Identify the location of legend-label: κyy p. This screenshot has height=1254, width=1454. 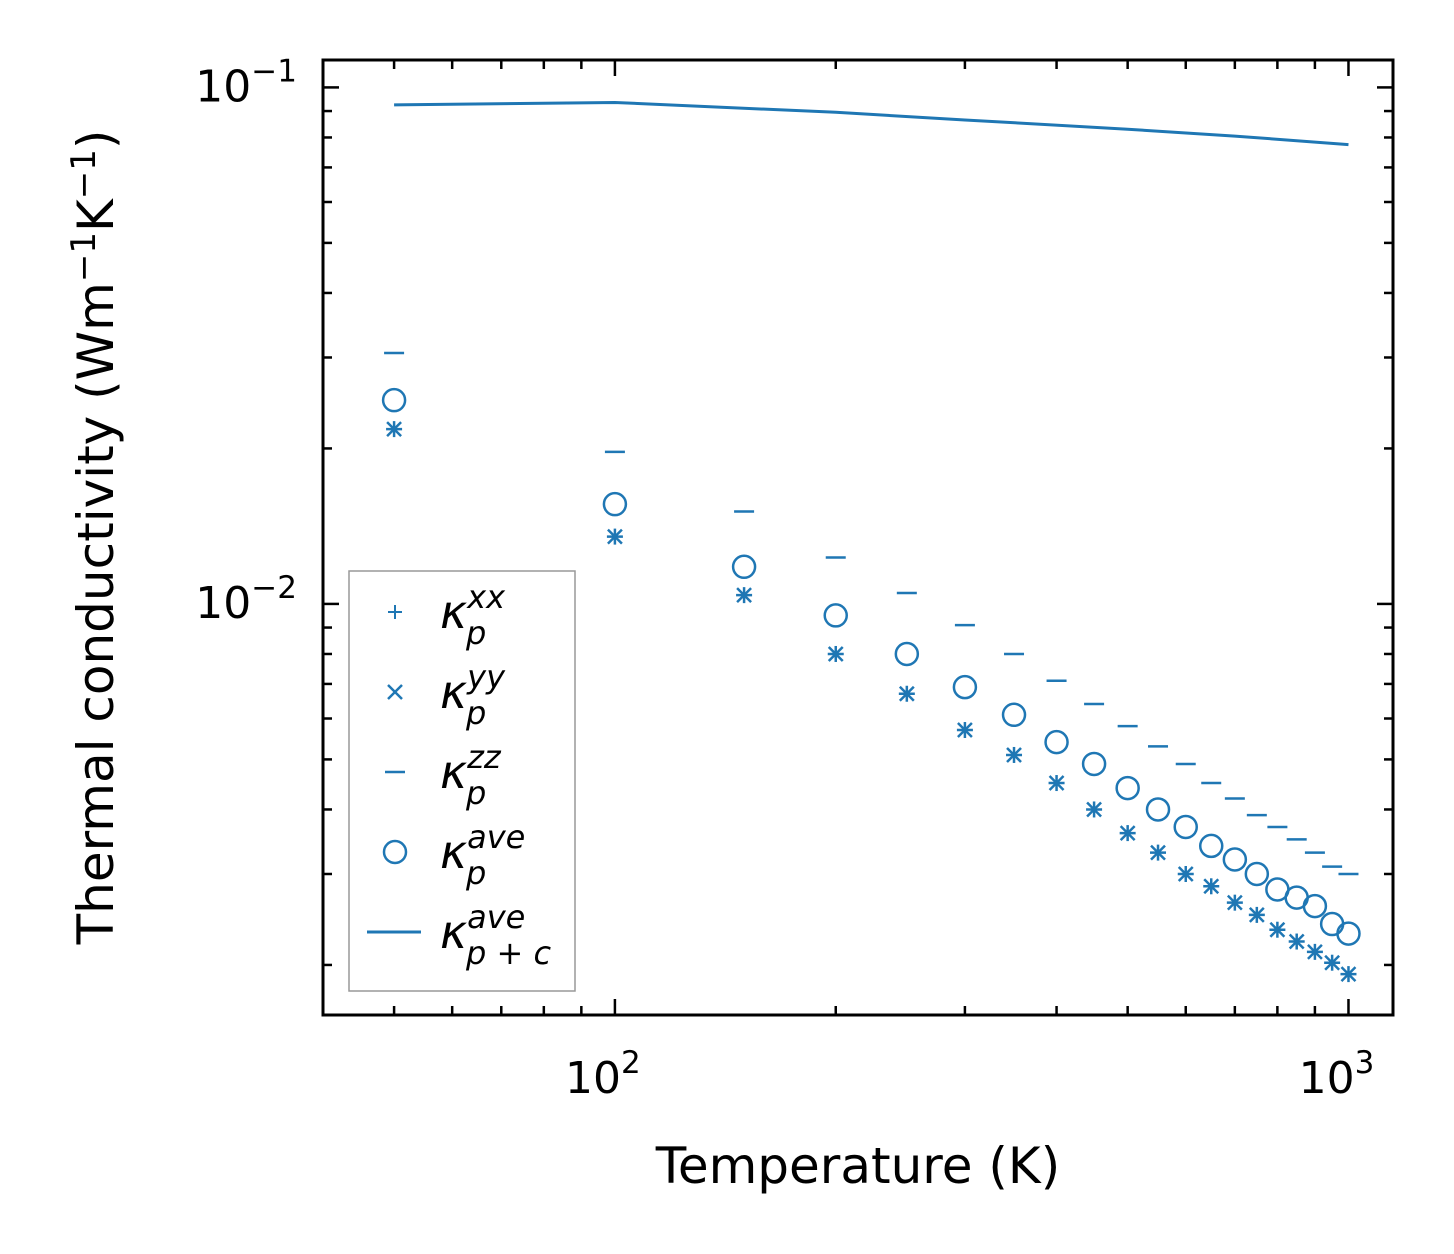
(473, 695).